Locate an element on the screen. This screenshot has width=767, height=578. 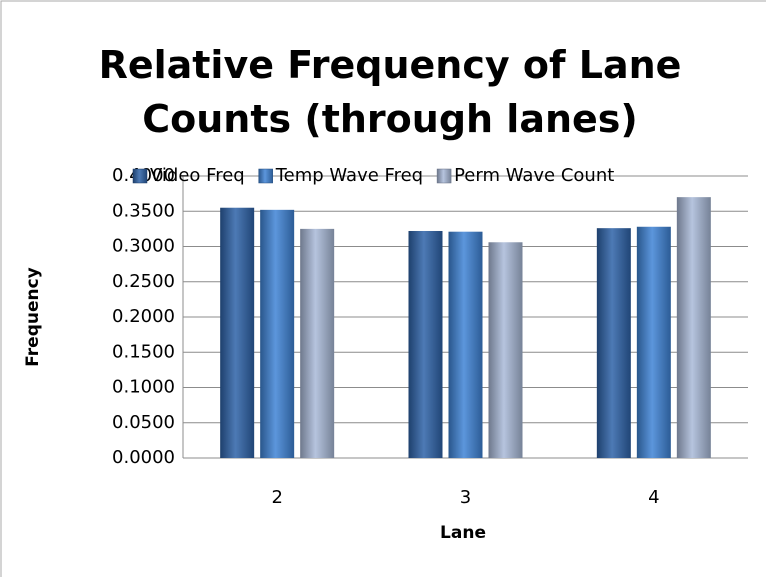
y-tick-label: 0.2000 is located at coordinates (143, 316).